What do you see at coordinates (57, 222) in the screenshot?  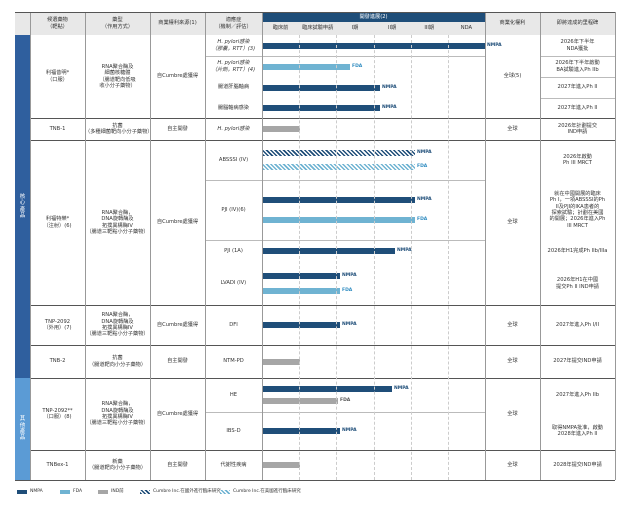 I see `drug-name: 利福特樂* （注射）(6)` at bounding box center [57, 222].